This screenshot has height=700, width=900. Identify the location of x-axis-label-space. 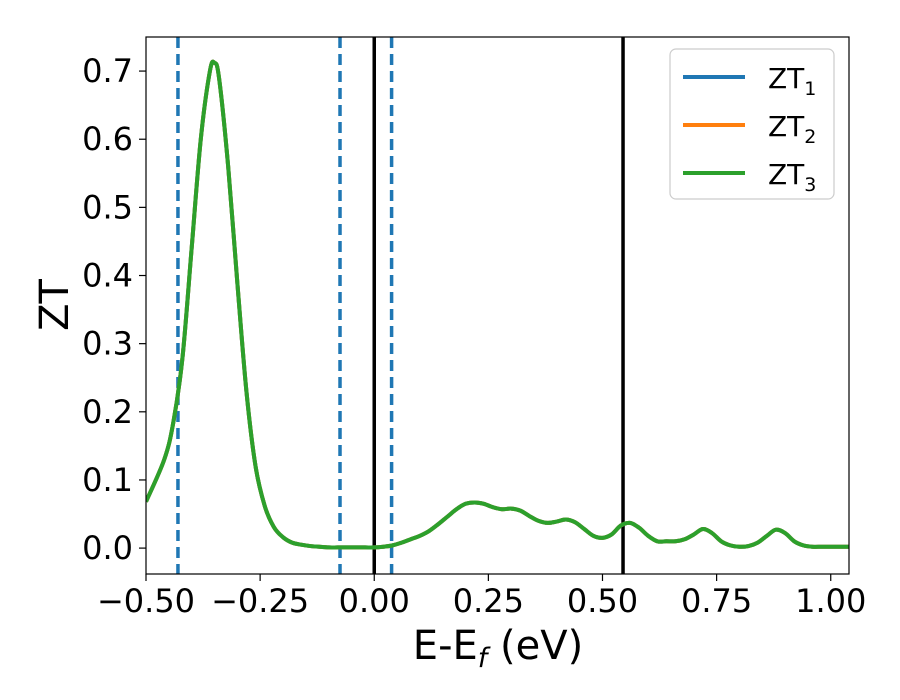
(493, 646).